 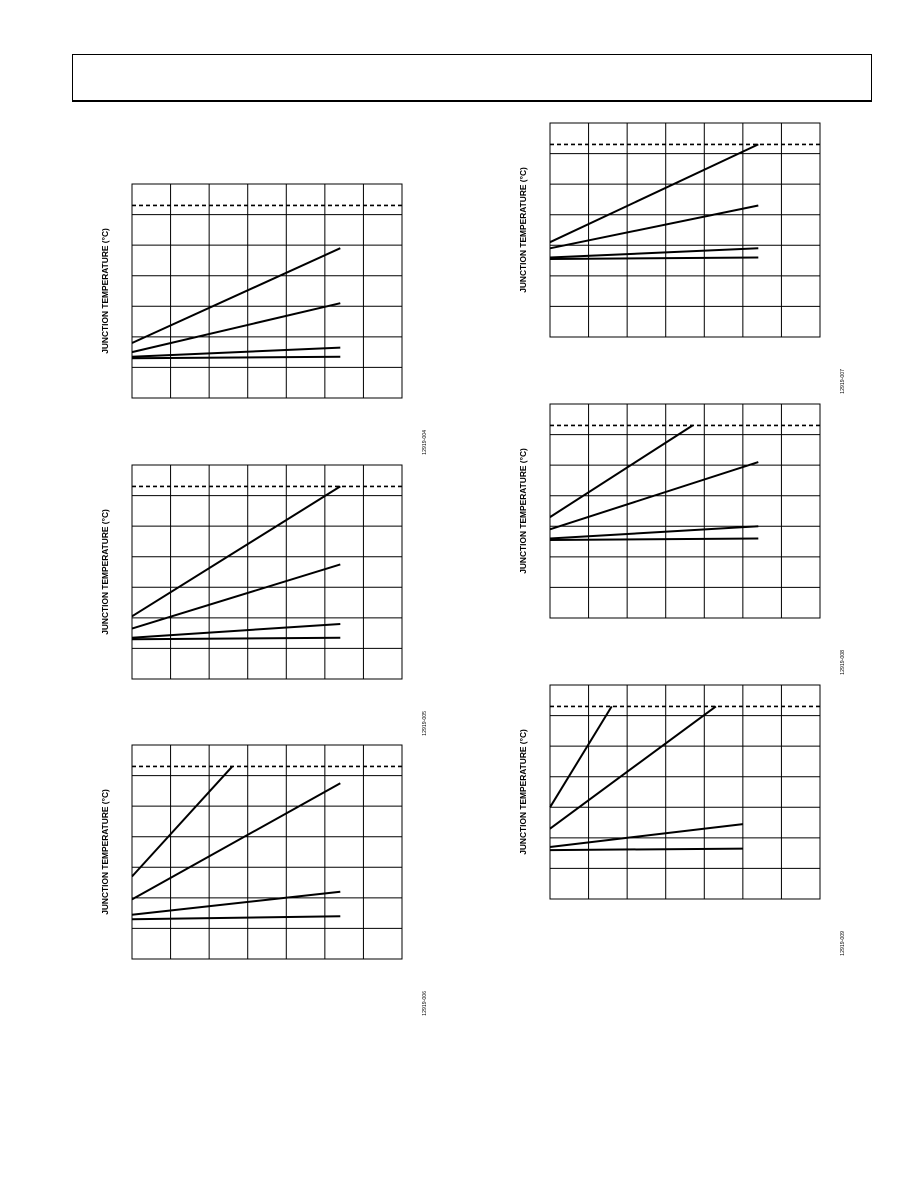 What do you see at coordinates (425, 723) in the screenshot?
I see `figure-id: 12919-005` at bounding box center [425, 723].